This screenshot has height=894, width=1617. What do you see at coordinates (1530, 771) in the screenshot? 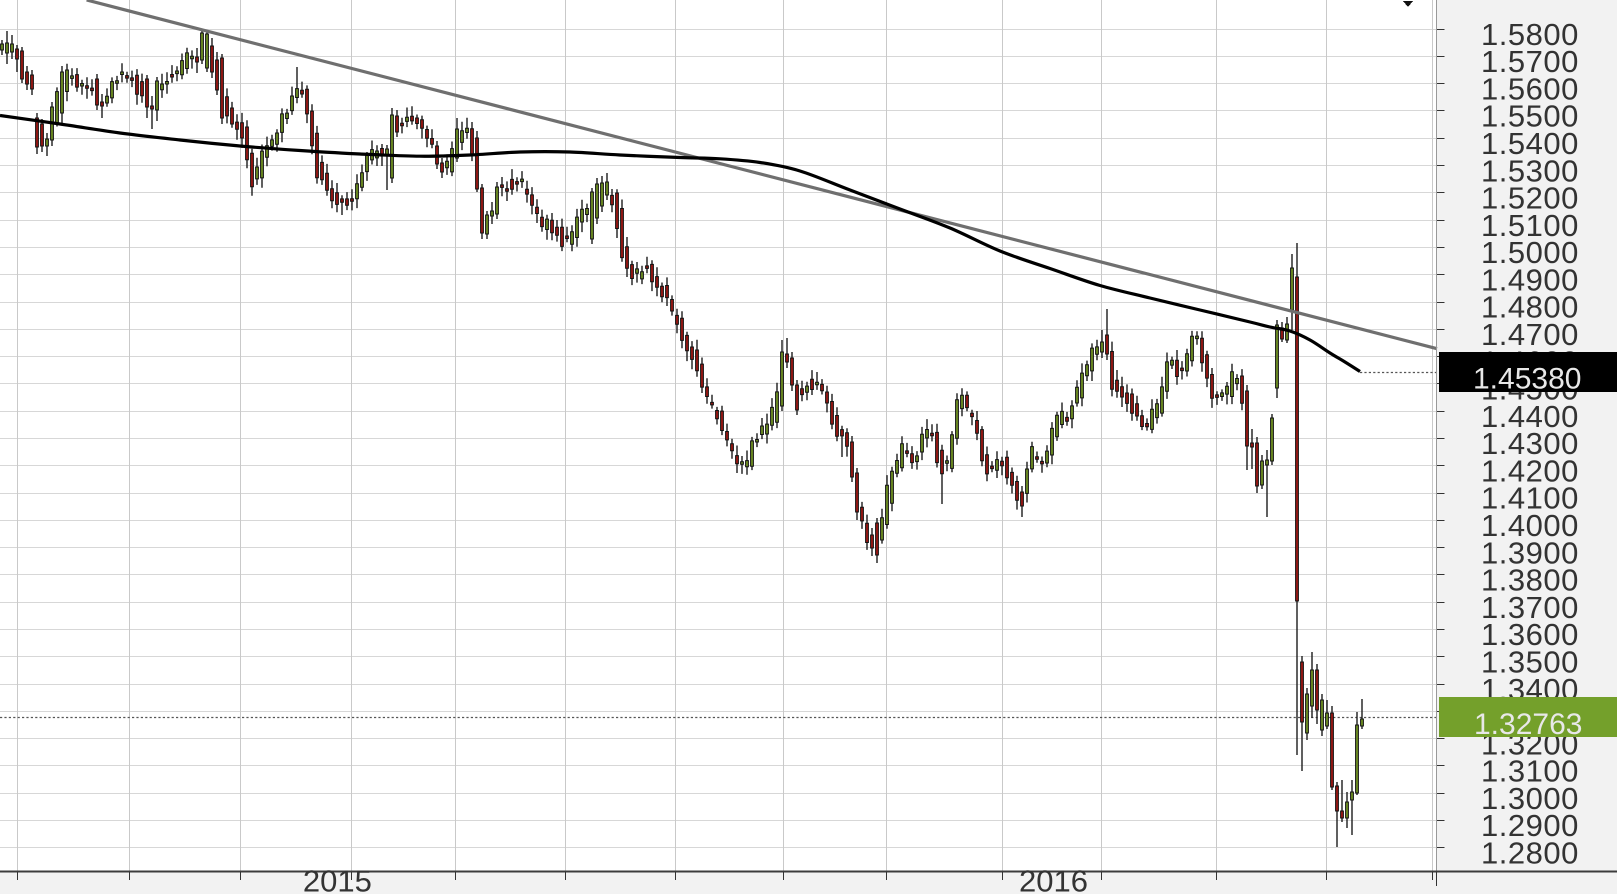
I see `svg-text: 1.3100` at bounding box center [1530, 771].